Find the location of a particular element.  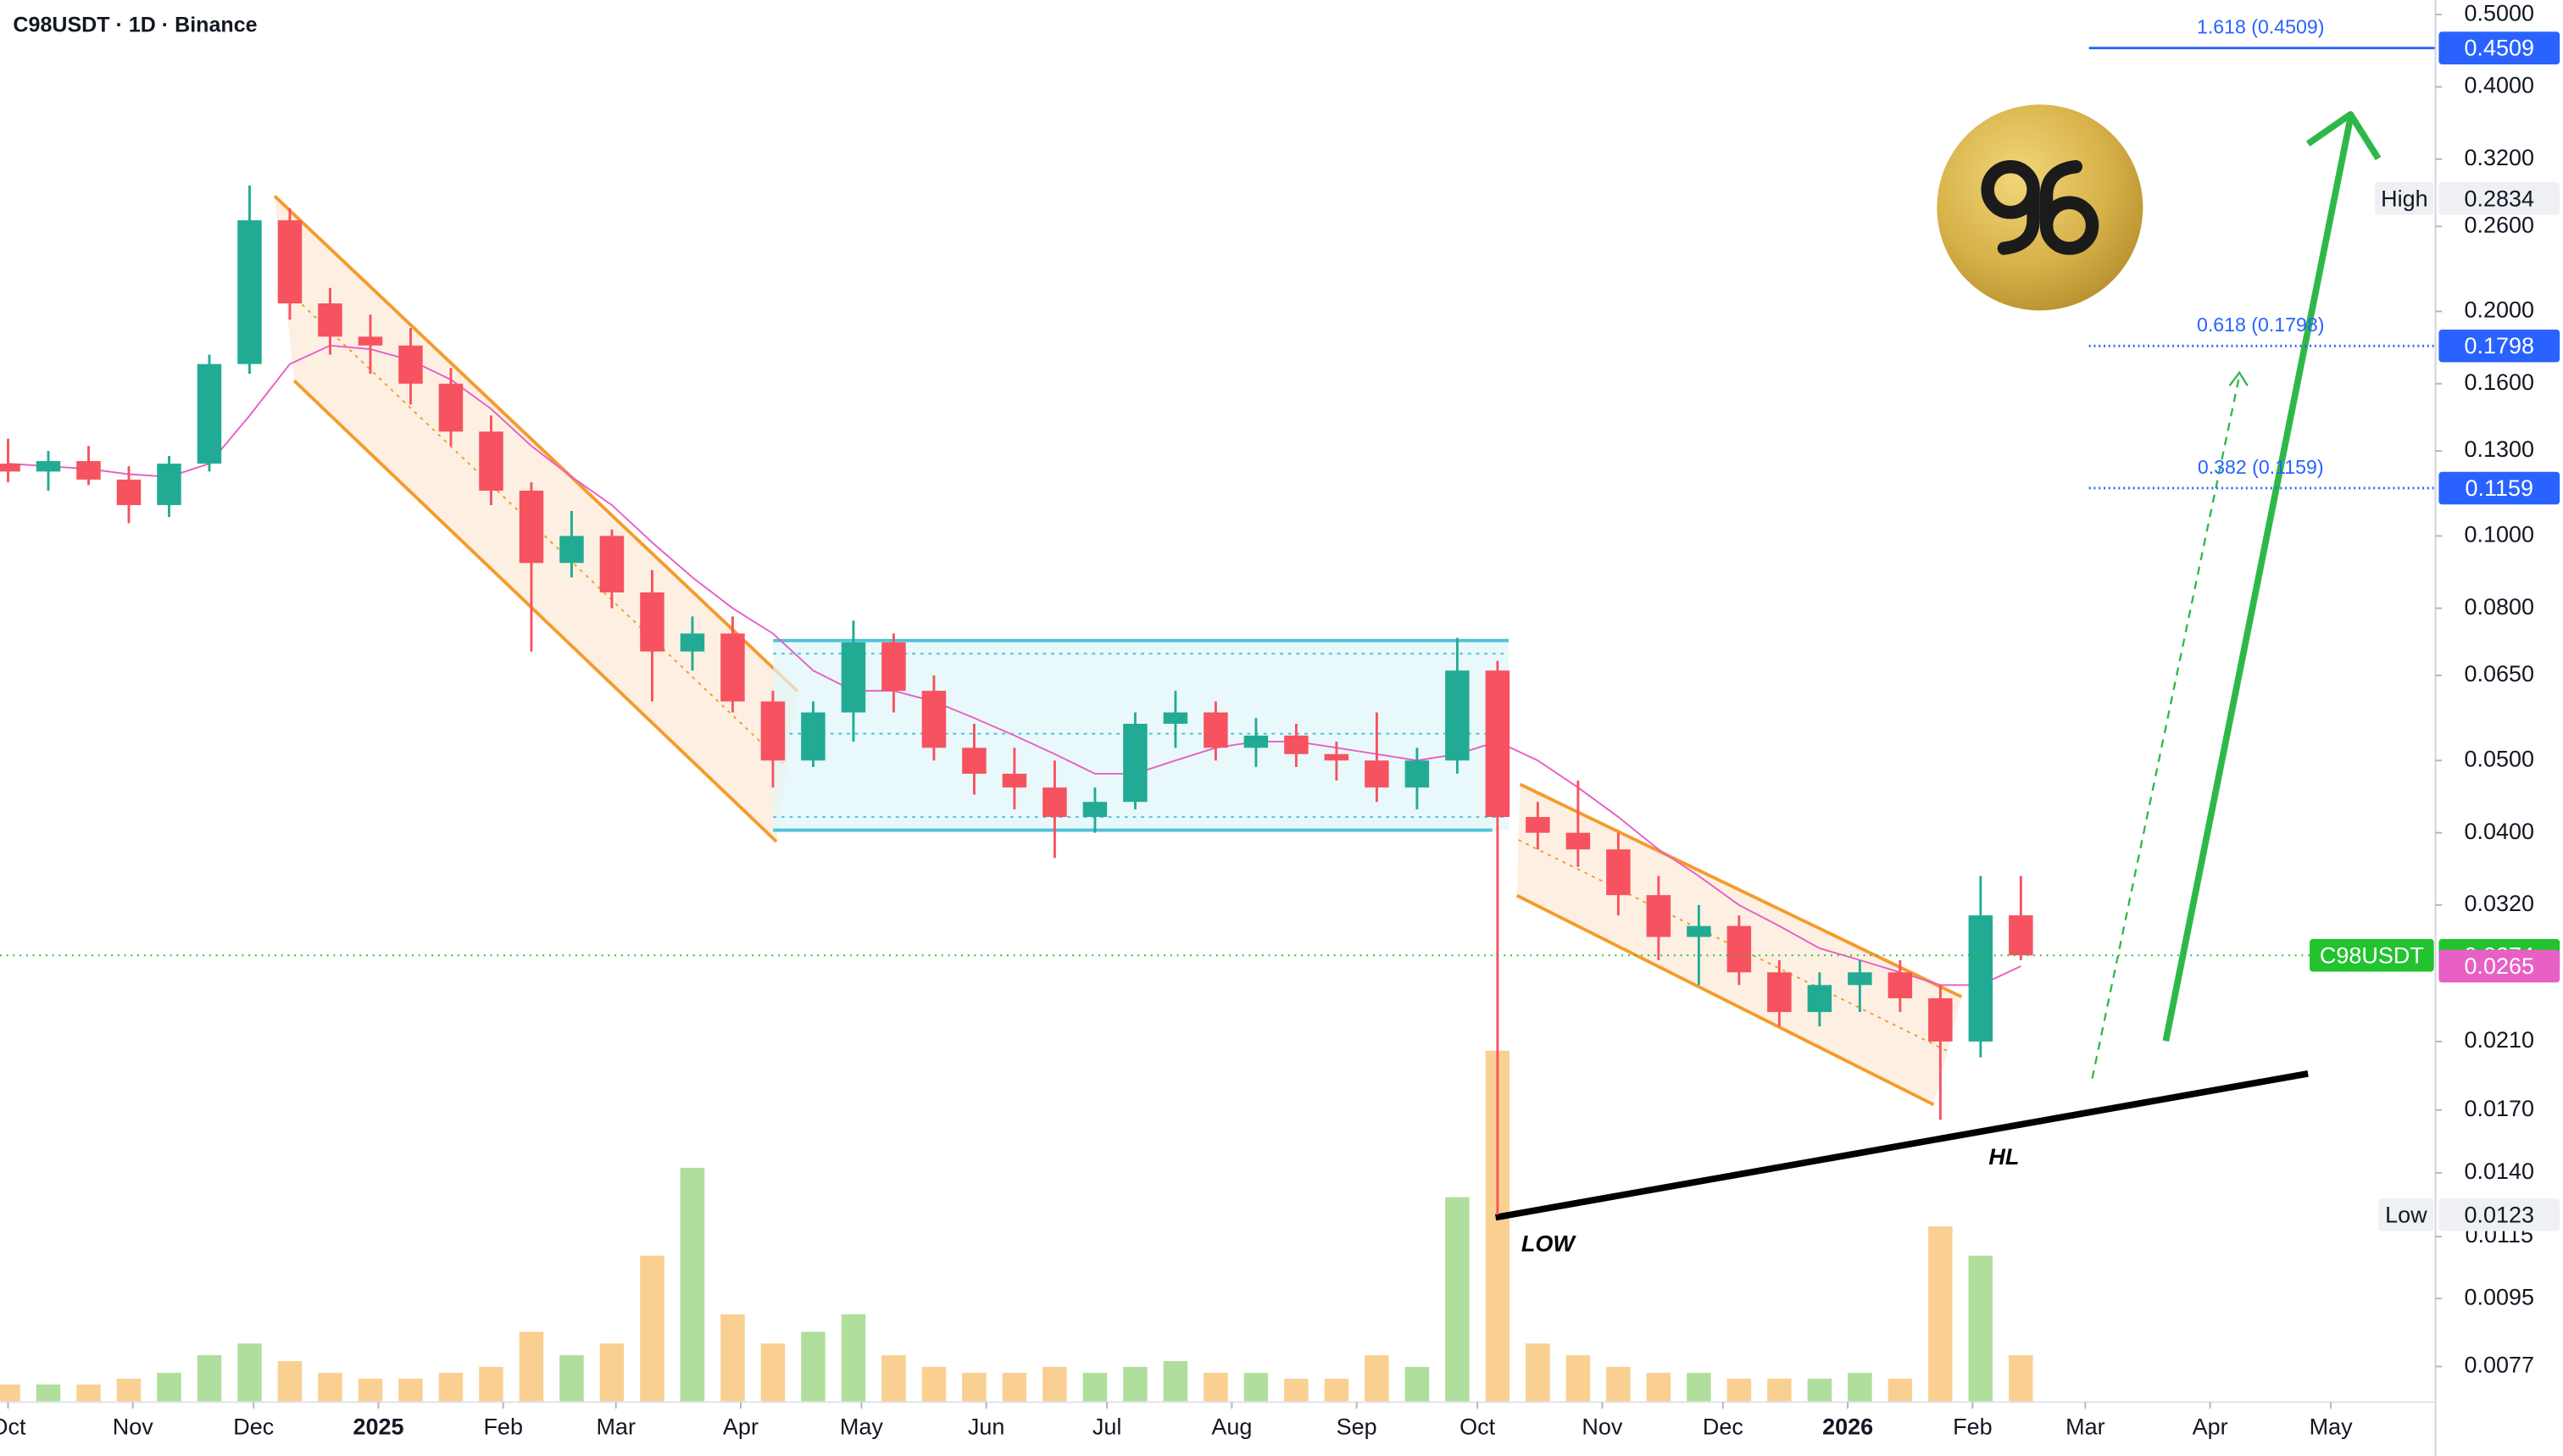

fib-label: 0.618 (0.1798) is located at coordinates (2260, 325).